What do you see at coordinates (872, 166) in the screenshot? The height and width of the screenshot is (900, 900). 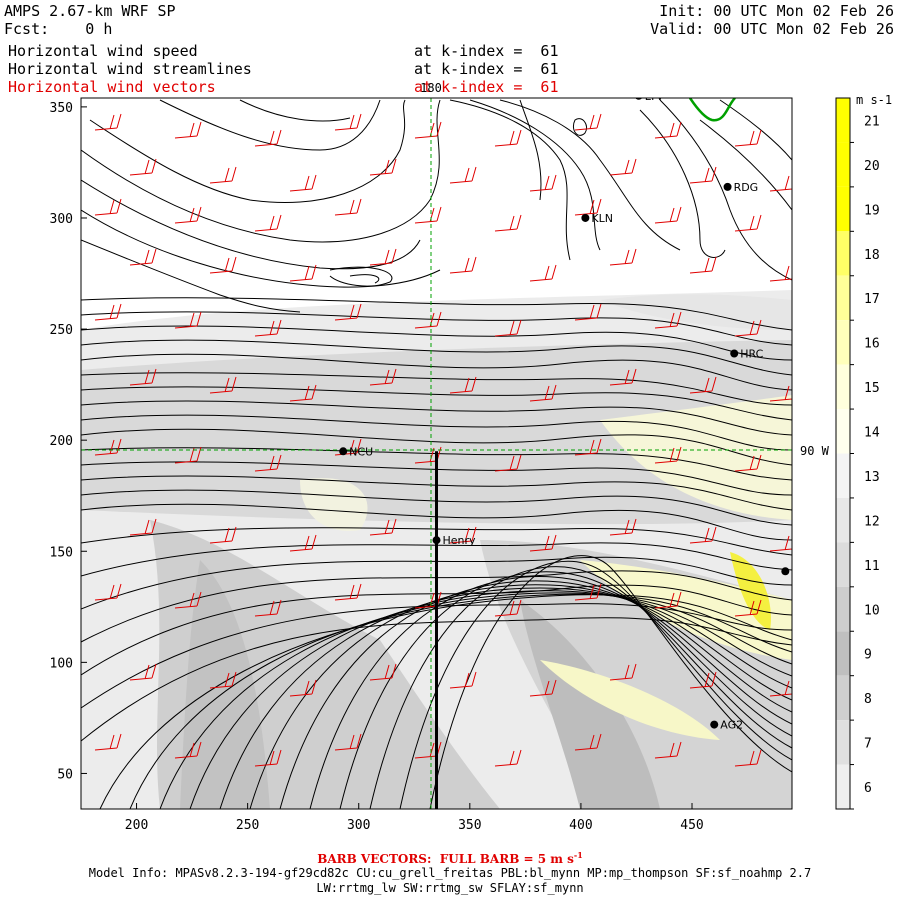 I see `colorbar-label: 20` at bounding box center [872, 166].